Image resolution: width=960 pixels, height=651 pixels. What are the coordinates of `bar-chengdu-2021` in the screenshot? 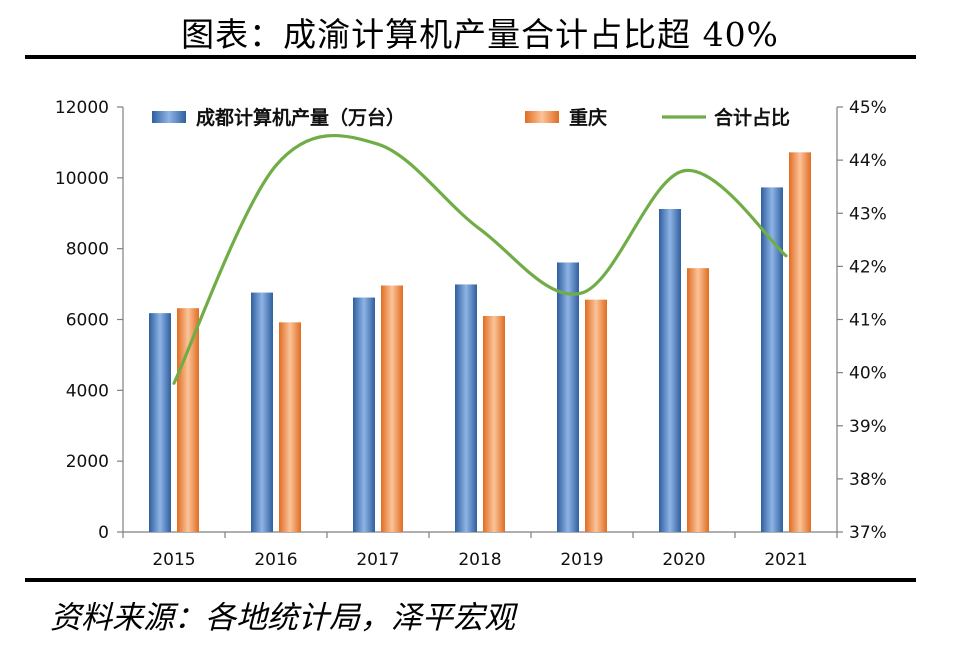 It's located at (772, 360).